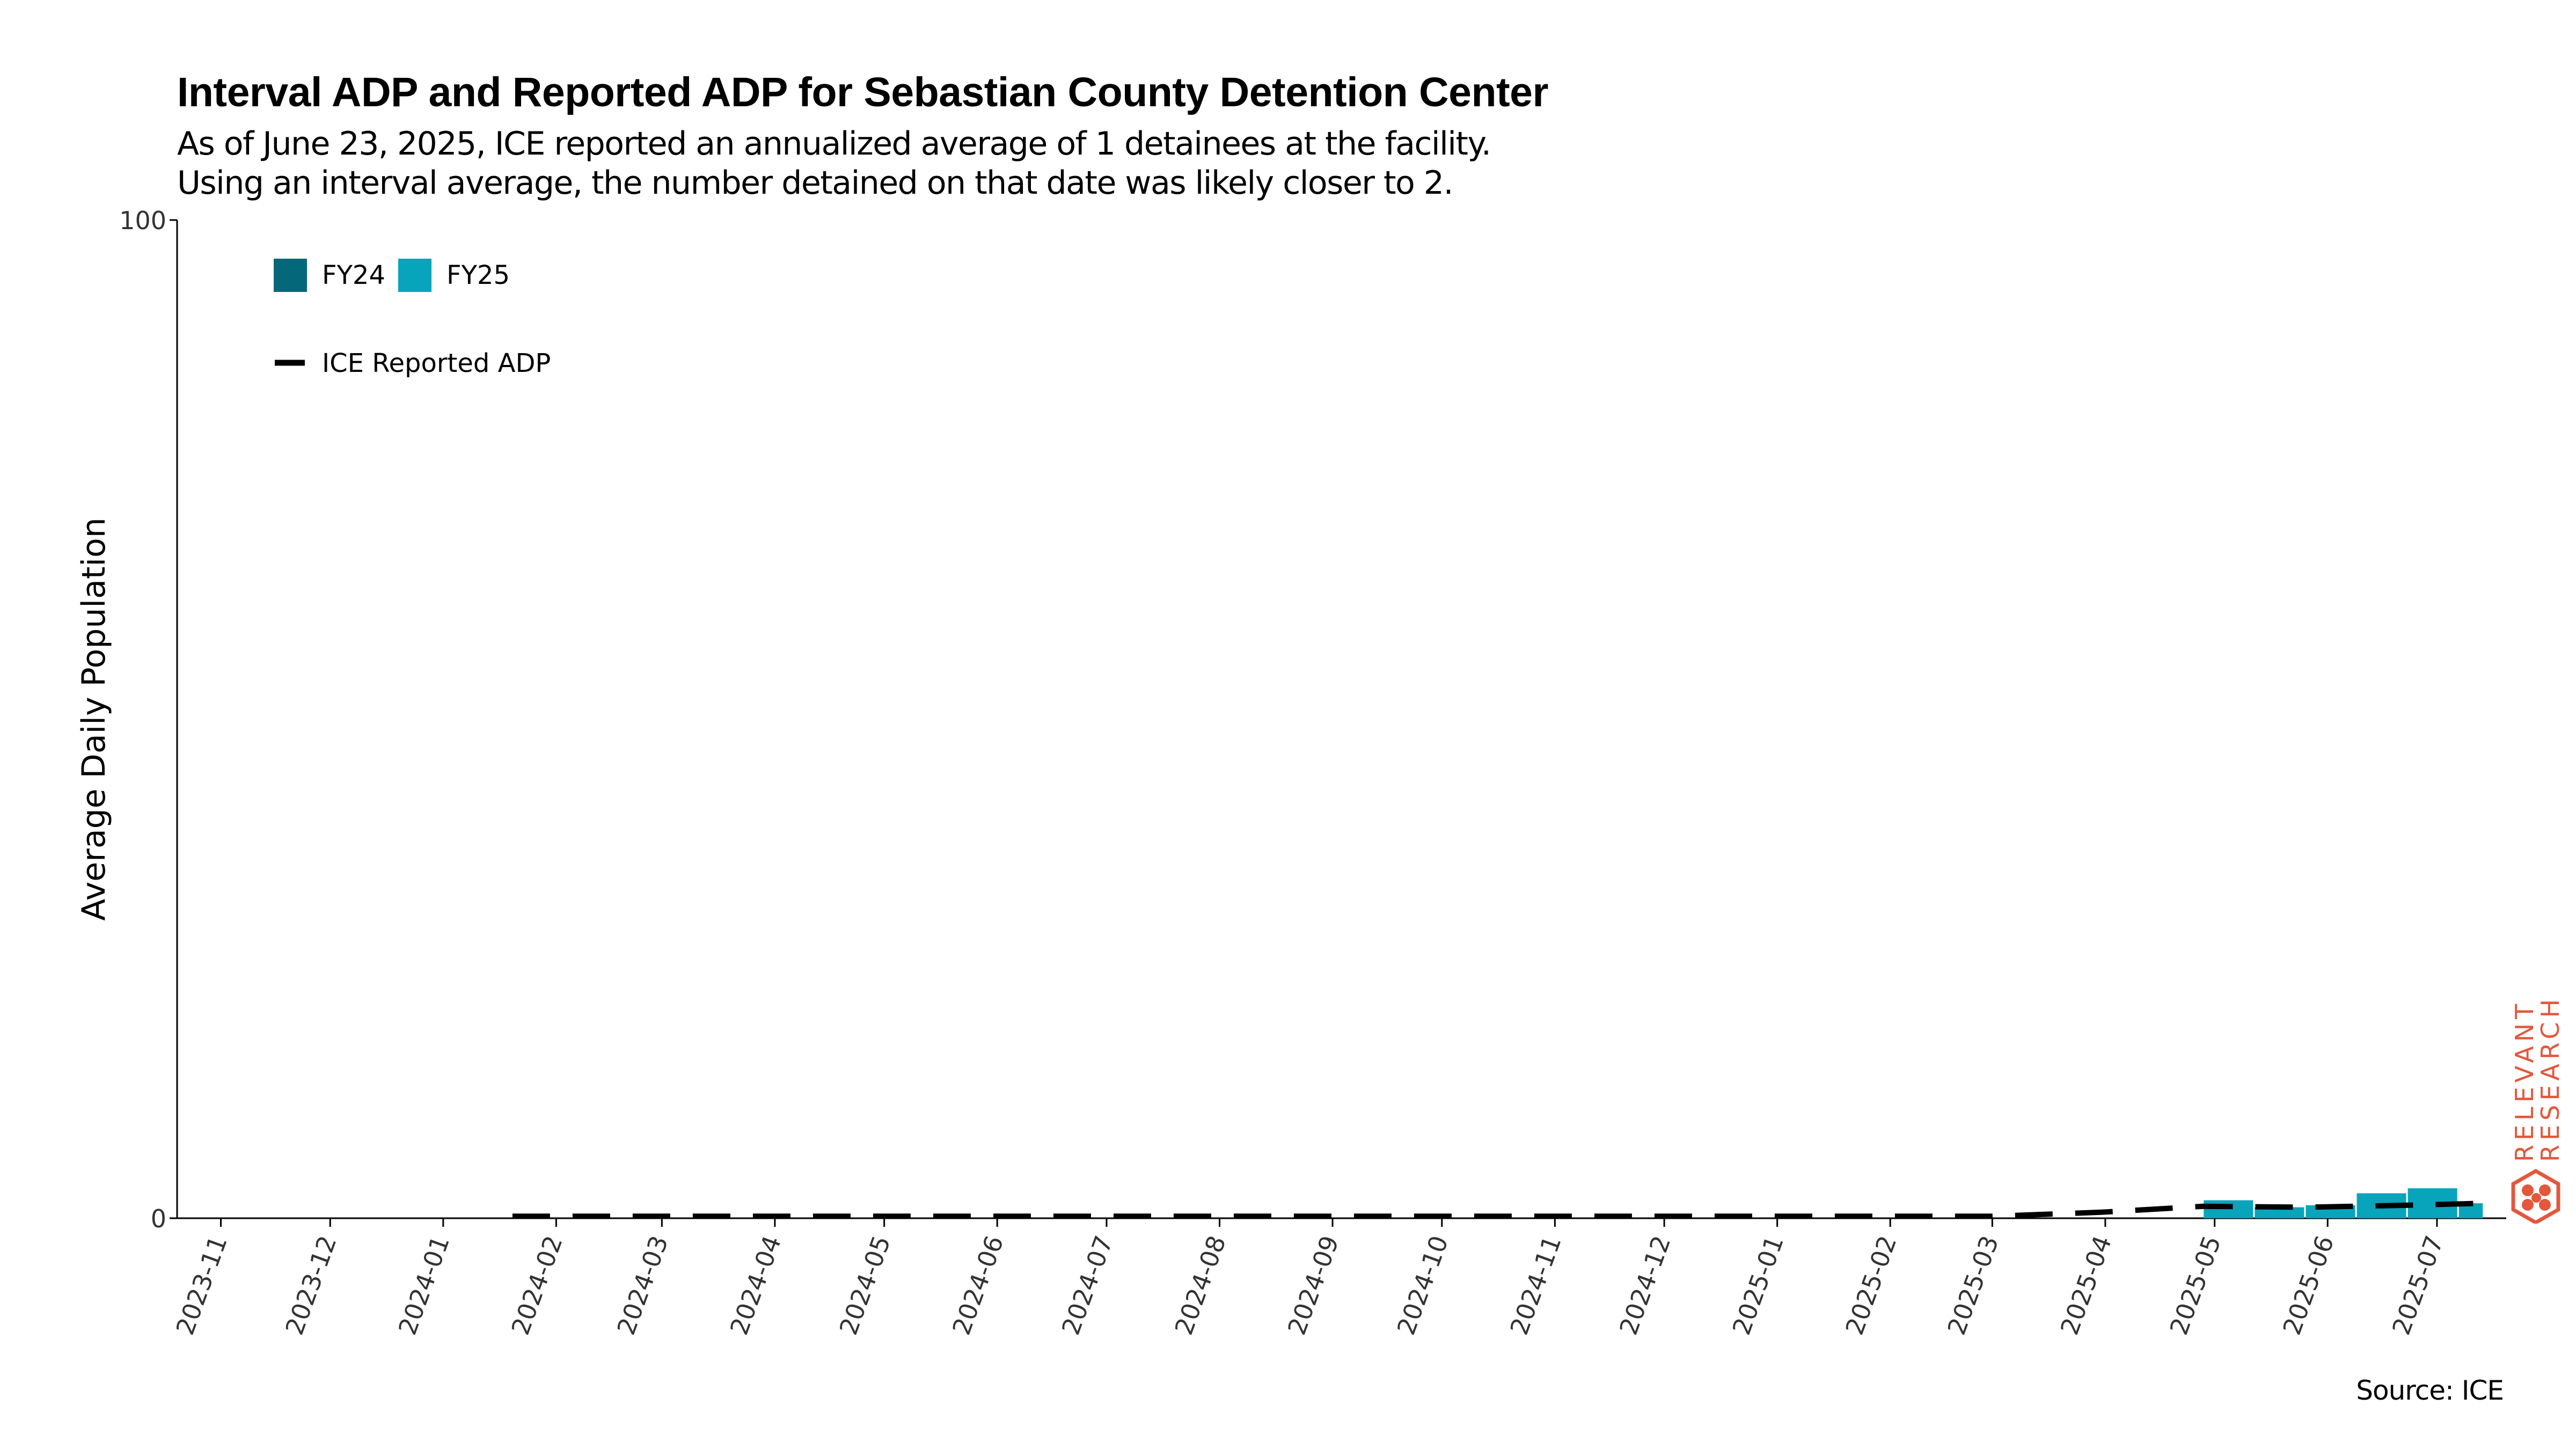 Image resolution: width=2576 pixels, height=1449 pixels. What do you see at coordinates (201, 1285) in the screenshot?
I see `x-tick-label: 2023-11` at bounding box center [201, 1285].